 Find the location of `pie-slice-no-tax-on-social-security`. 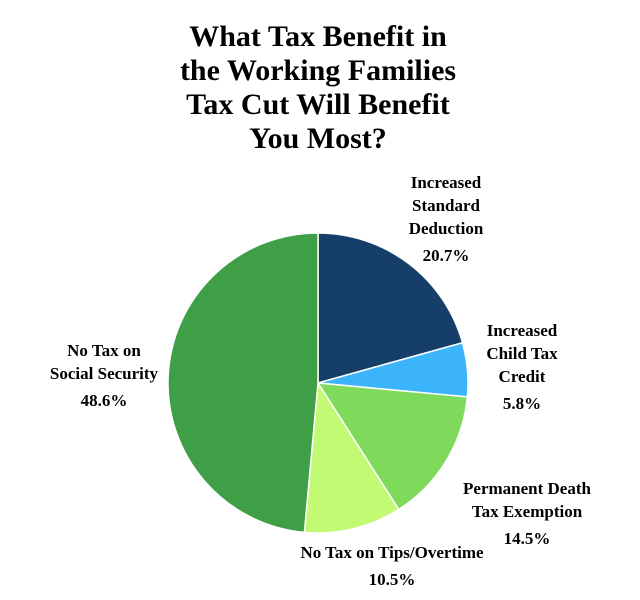

pie-slice-no-tax-on-social-security is located at coordinates (243, 383).